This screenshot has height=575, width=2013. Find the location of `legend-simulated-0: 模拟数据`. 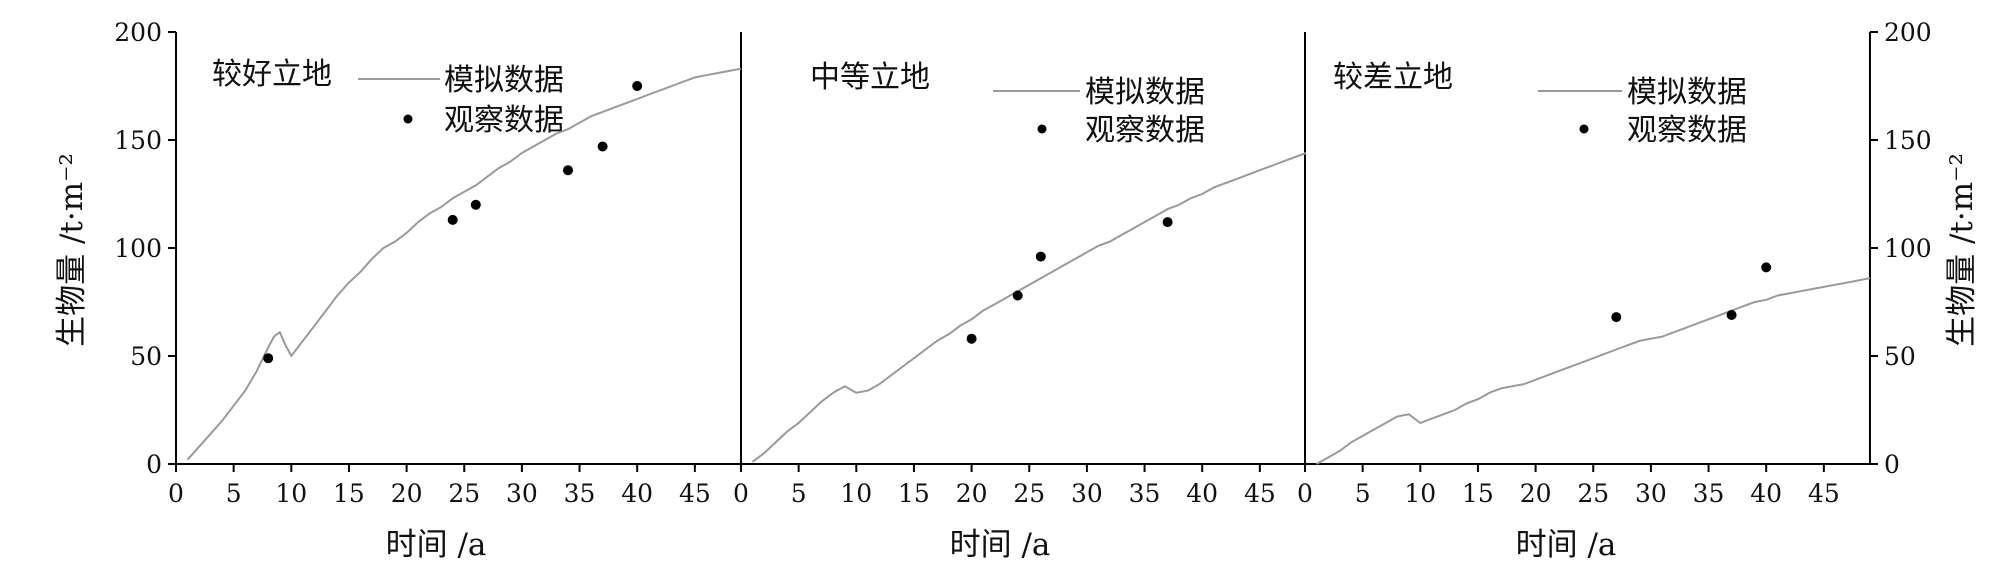

legend-simulated-0: 模拟数据 is located at coordinates (504, 80).